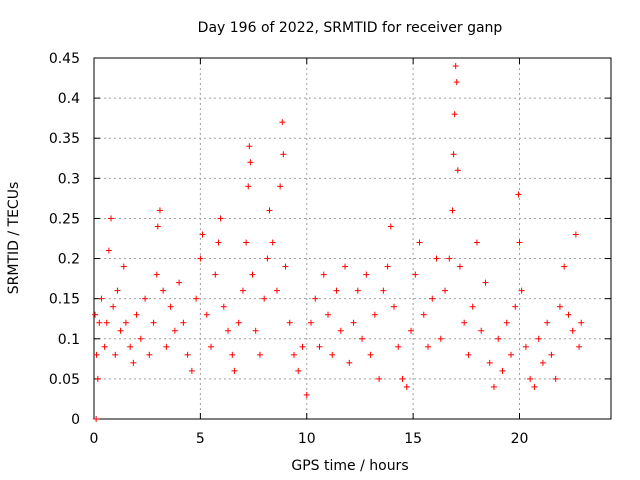 This screenshot has width=640, height=480. I want to click on y-tick-label: 0.15, so click(64, 300).